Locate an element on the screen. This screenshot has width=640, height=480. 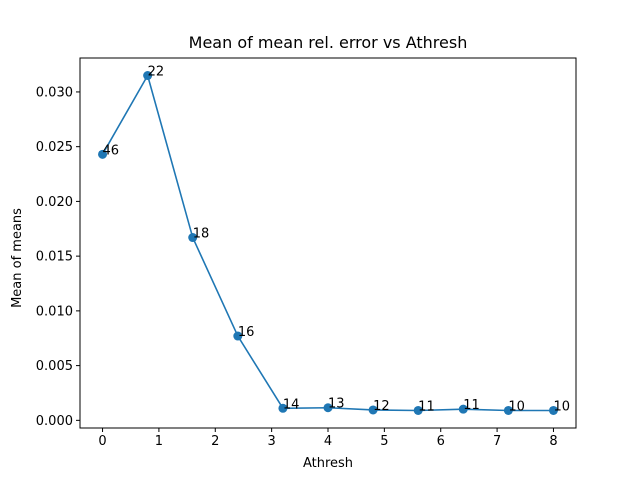
y-tick-label: 0.025 is located at coordinates (54, 147).